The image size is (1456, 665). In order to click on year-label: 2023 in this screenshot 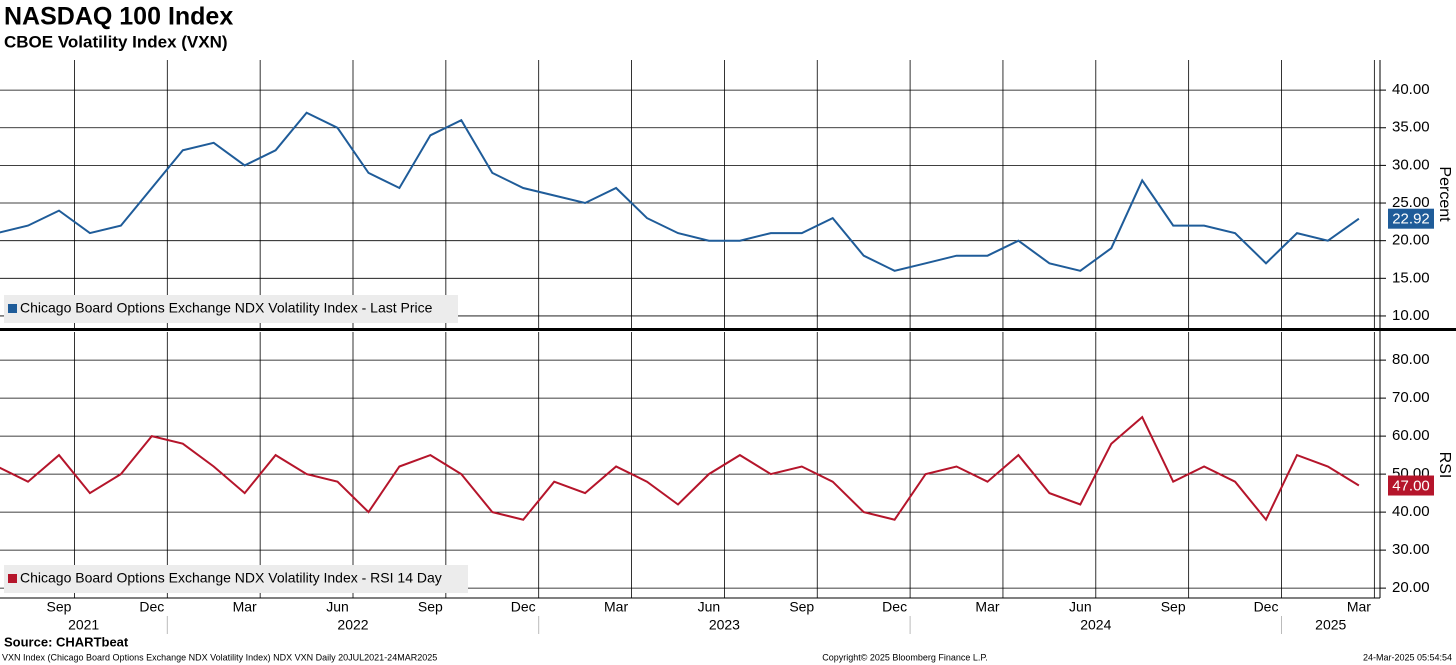, I will do `click(724, 625)`.